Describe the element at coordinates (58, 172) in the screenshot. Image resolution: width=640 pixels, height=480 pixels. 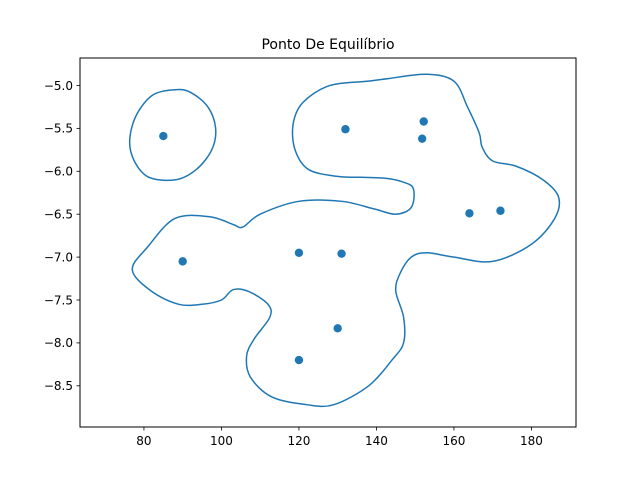
I see `y-tick-label: −6.0` at that location.